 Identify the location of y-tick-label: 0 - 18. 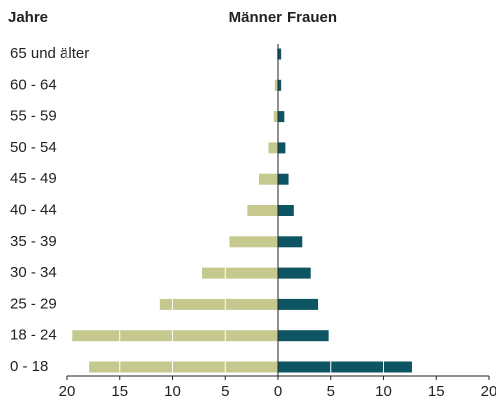
(29, 366).